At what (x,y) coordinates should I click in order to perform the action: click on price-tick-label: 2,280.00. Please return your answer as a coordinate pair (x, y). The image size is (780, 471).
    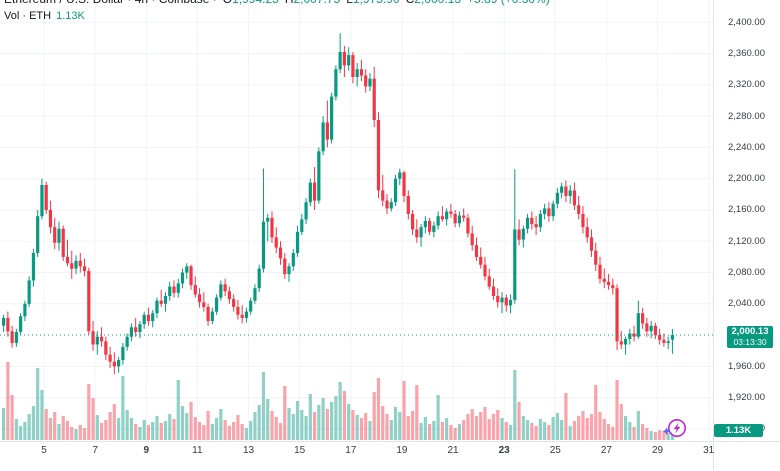
    Looking at the image, I should click on (746, 116).